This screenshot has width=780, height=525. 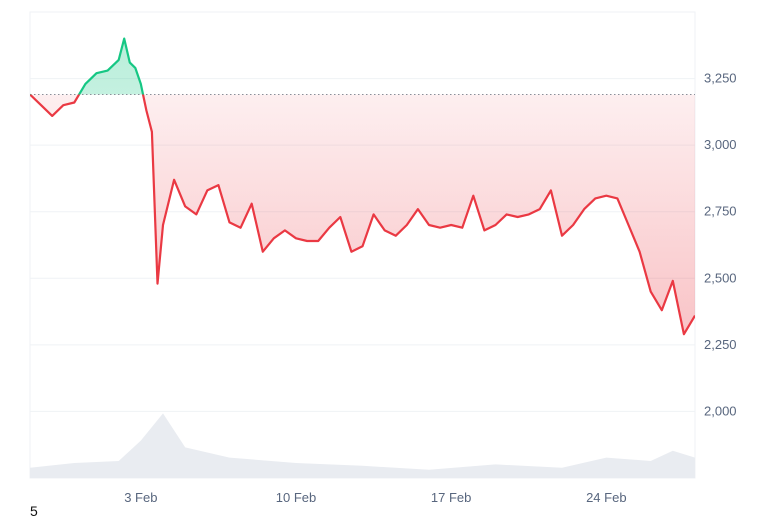 I want to click on x-tick-label: 10 Feb, so click(x=296, y=497).